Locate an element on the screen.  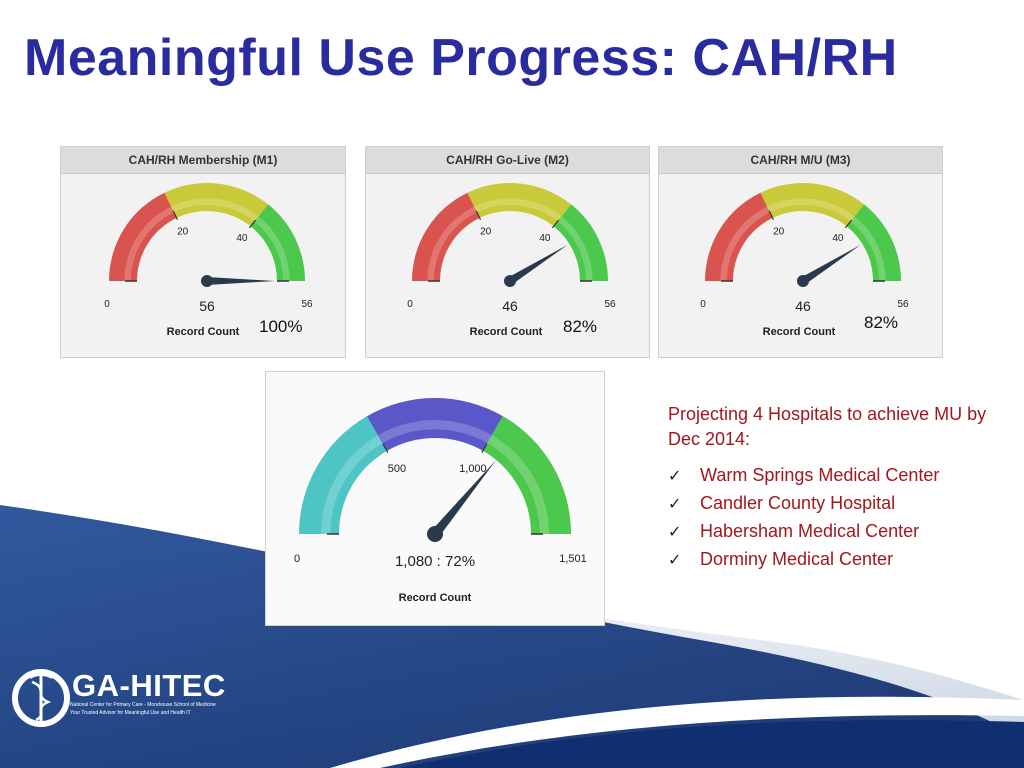
caduceus-icon is located at coordinates (41, 698).